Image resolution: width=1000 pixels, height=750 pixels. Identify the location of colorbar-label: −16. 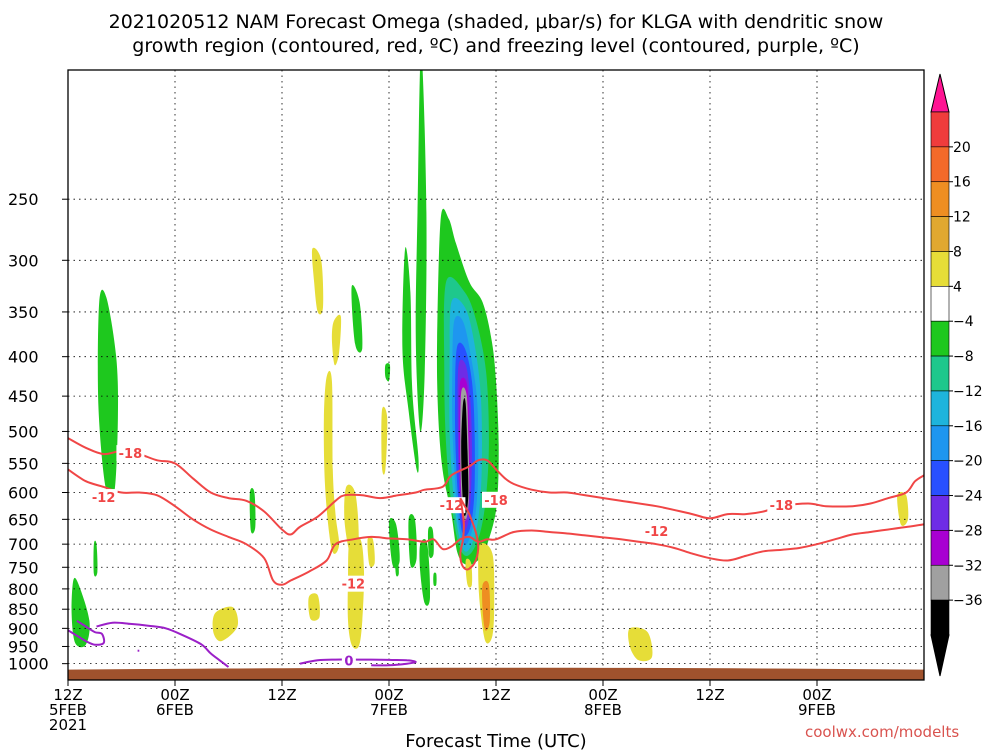
(968, 427).